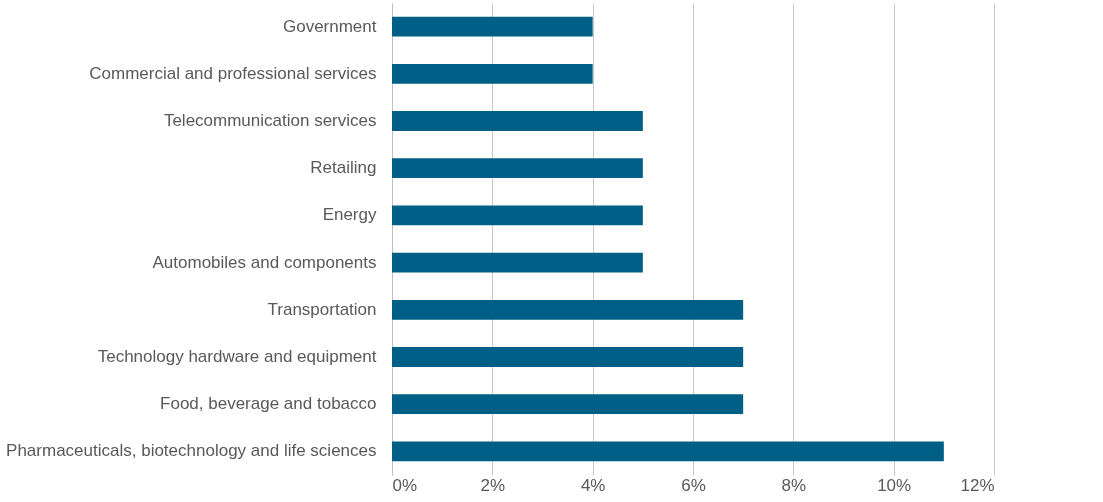 The width and height of the screenshot is (1103, 502). What do you see at coordinates (329, 26) in the screenshot?
I see `y-tick-label: Government` at bounding box center [329, 26].